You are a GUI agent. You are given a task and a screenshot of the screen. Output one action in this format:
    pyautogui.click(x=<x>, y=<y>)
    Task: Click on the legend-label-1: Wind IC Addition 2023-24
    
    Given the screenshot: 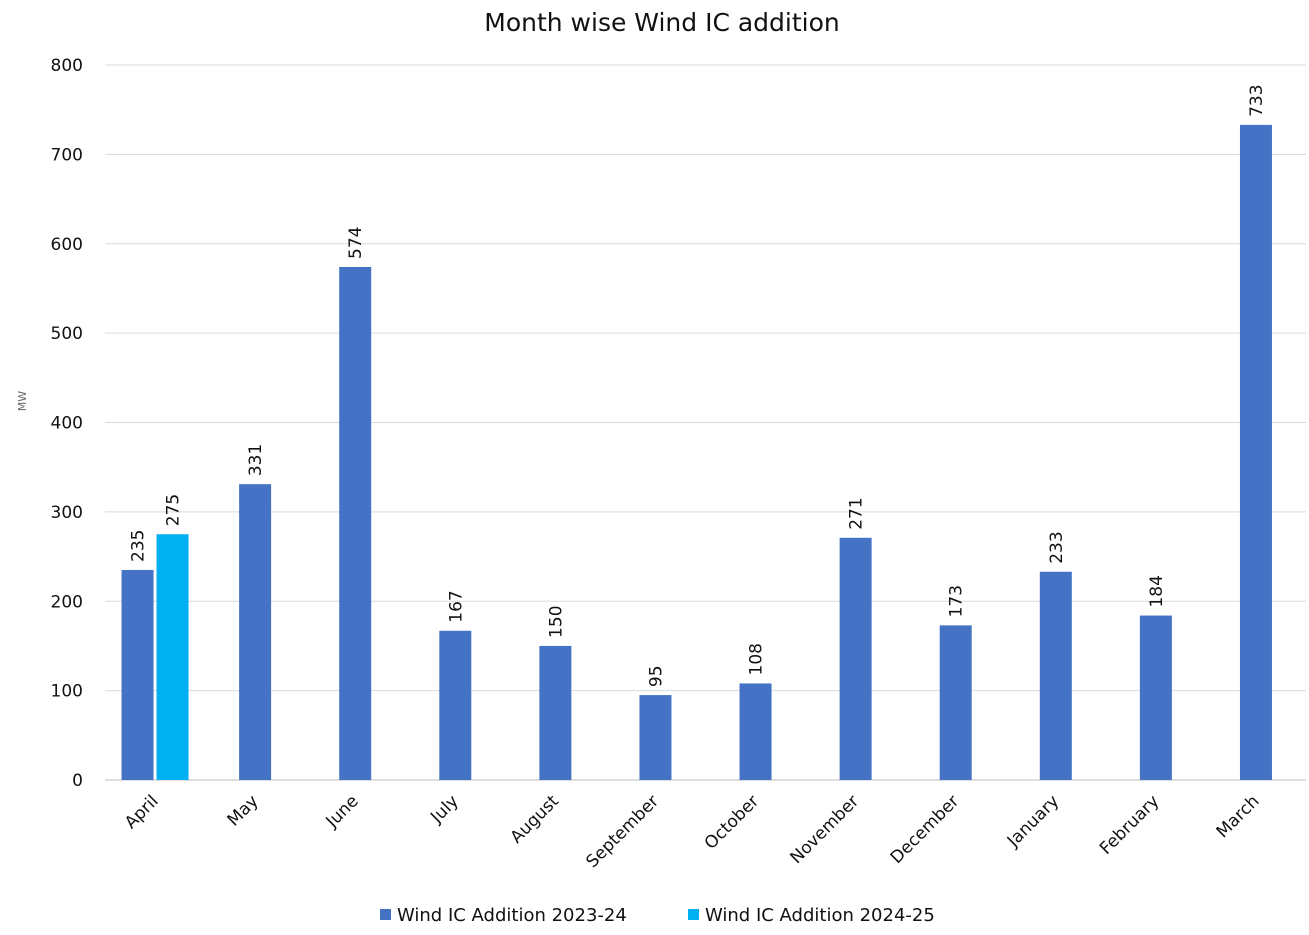 What is the action you would take?
    pyautogui.click(x=512, y=915)
    